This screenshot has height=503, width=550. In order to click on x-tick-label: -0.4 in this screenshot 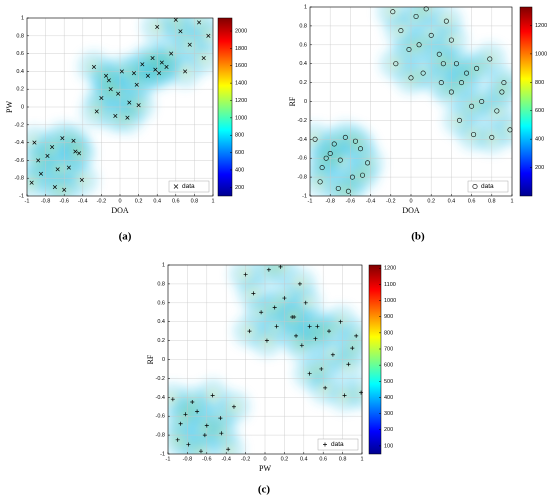, I will do `click(82, 201)`.